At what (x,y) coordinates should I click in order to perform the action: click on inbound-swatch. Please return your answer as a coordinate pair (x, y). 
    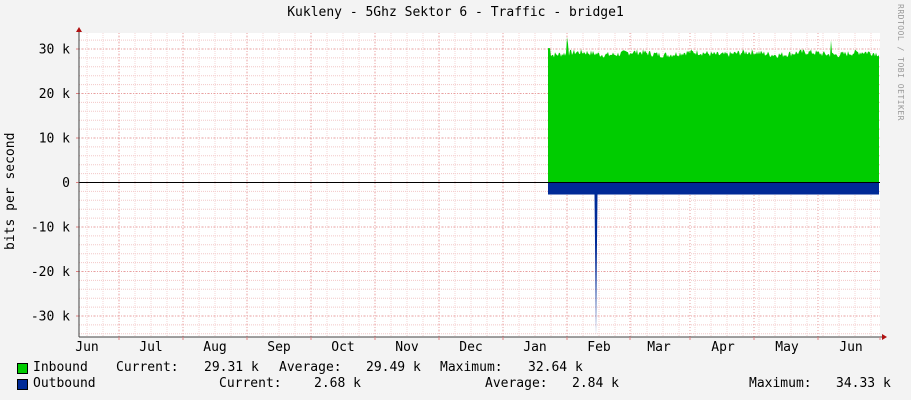
    Looking at the image, I should click on (22, 368).